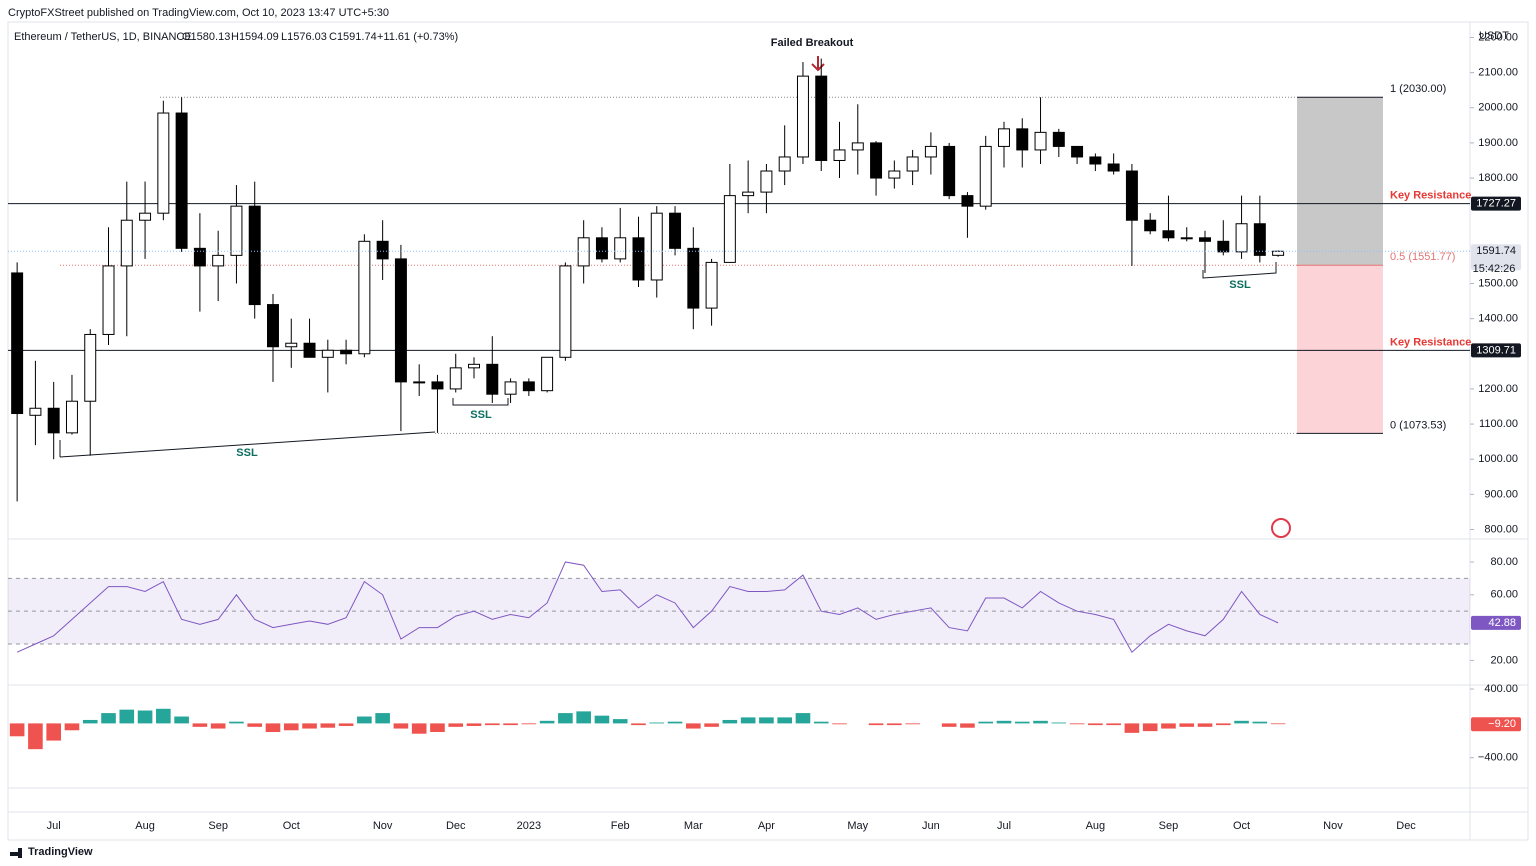  What do you see at coordinates (1496, 203) in the screenshot?
I see `price-tag` at bounding box center [1496, 203].